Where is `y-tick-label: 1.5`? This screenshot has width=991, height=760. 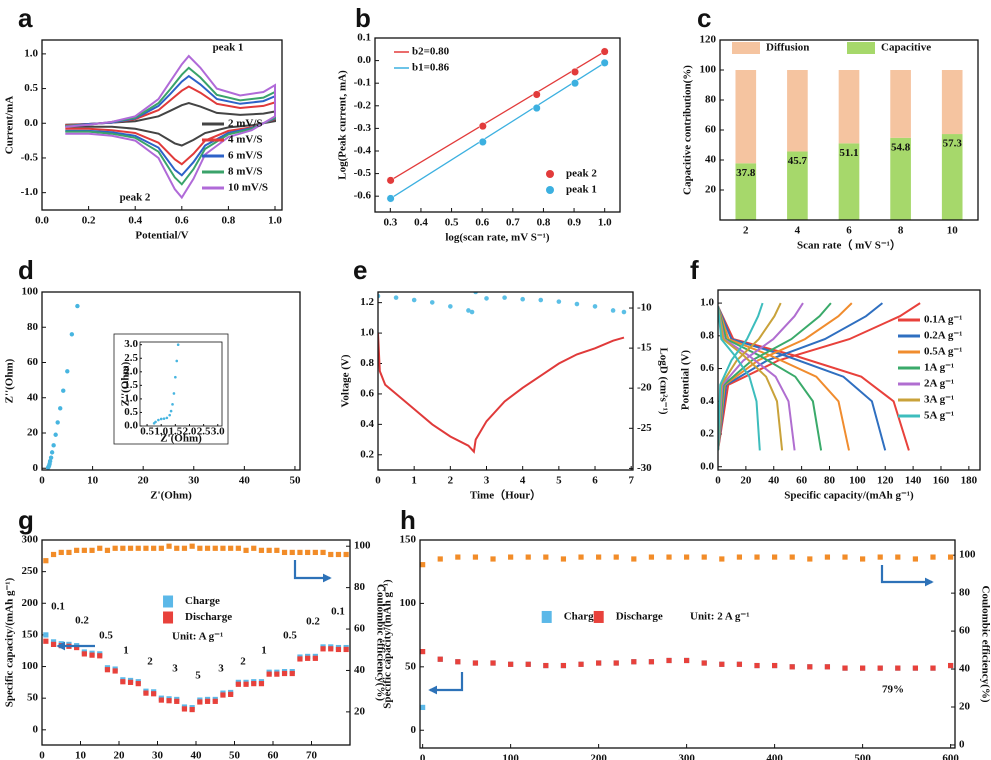 y-tick-label: 1.5 is located at coordinates (131, 385).